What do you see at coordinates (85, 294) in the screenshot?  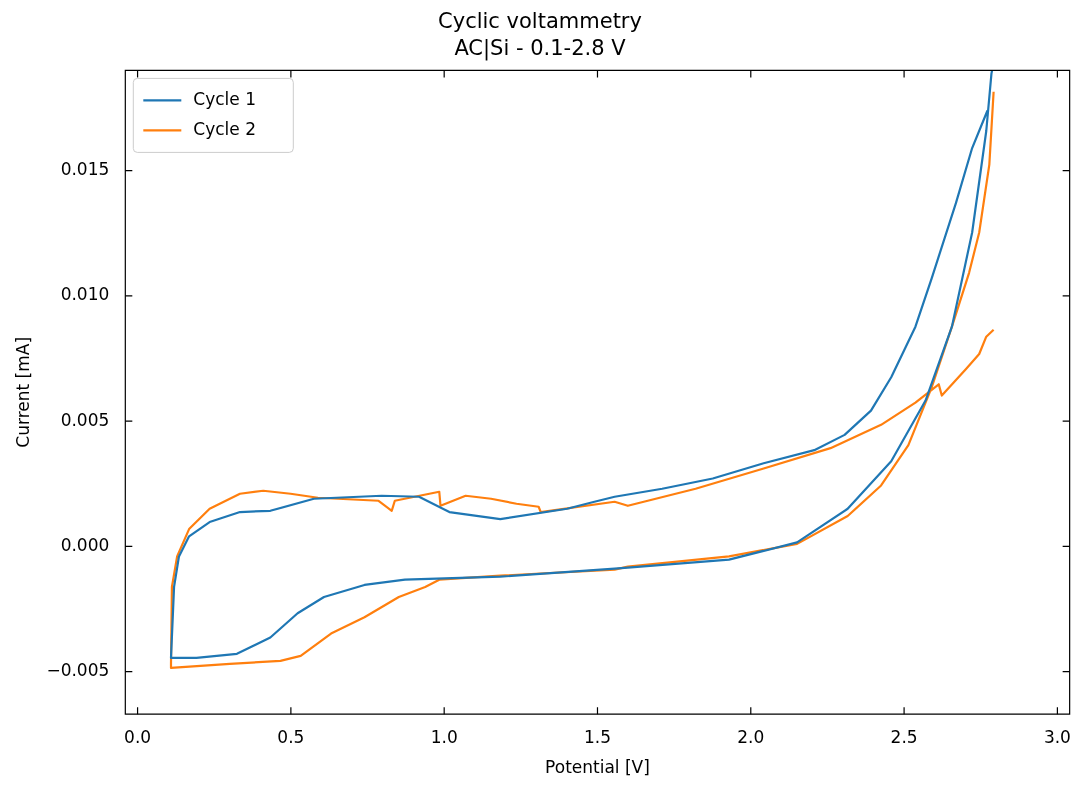 I see `y-tick-label: 0.010` at bounding box center [85, 294].